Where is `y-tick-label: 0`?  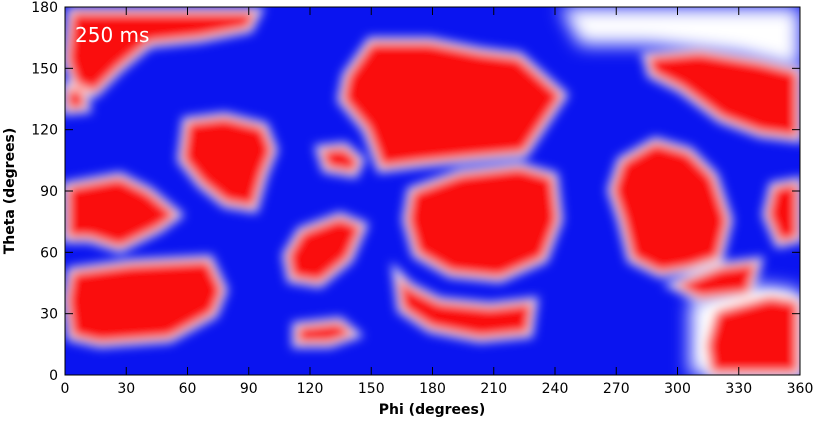 y-tick-label: 0 is located at coordinates (53, 376).